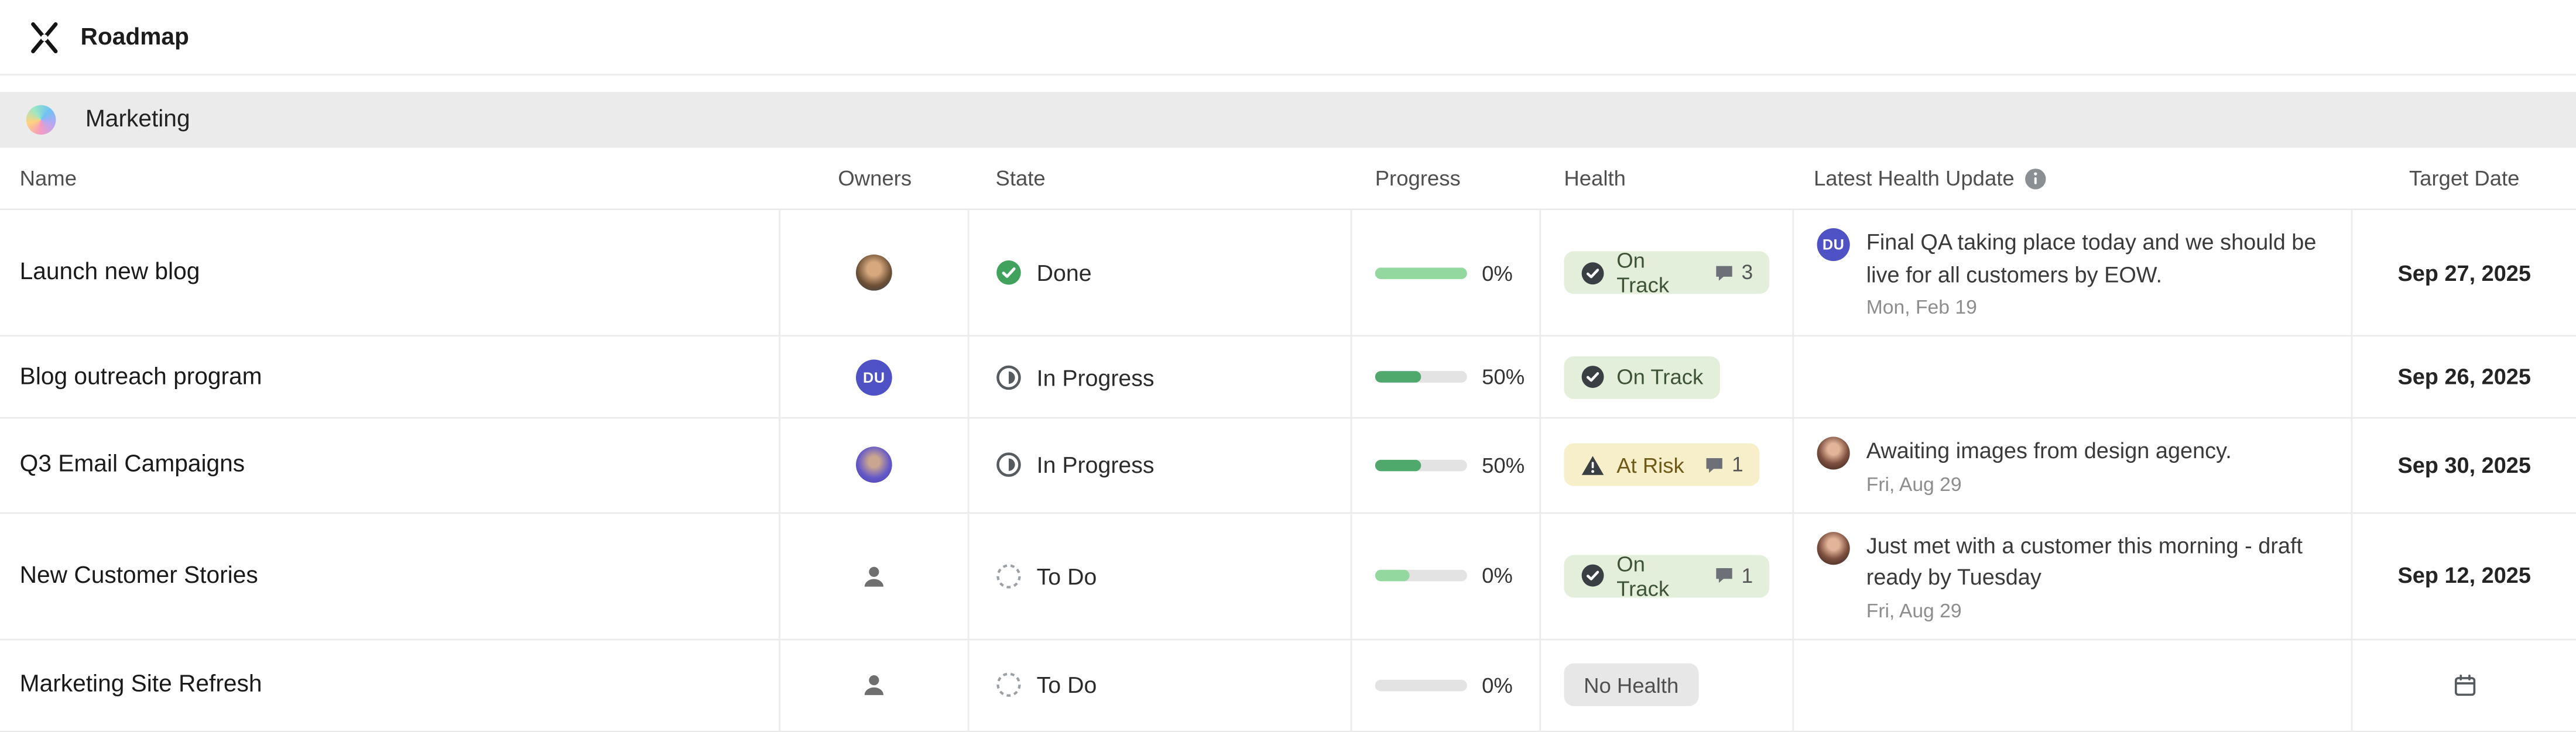 Image resolution: width=2576 pixels, height=732 pixels. I want to click on progress-cell: 50%, so click(1447, 465).